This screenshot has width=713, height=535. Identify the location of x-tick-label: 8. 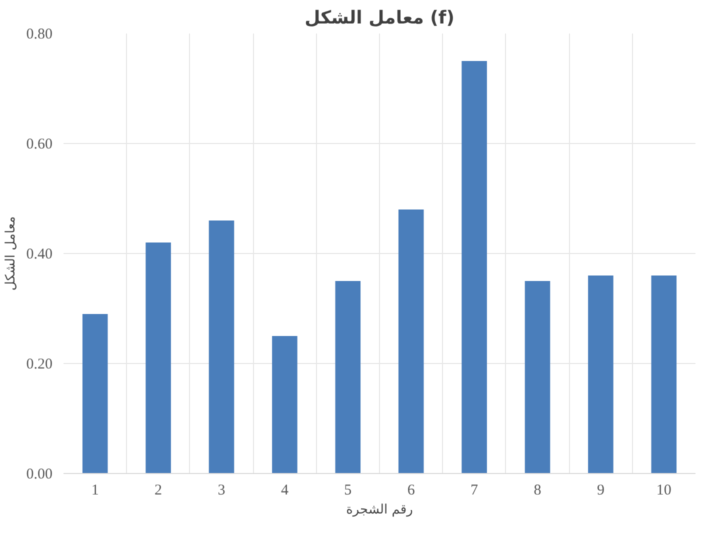
(538, 490).